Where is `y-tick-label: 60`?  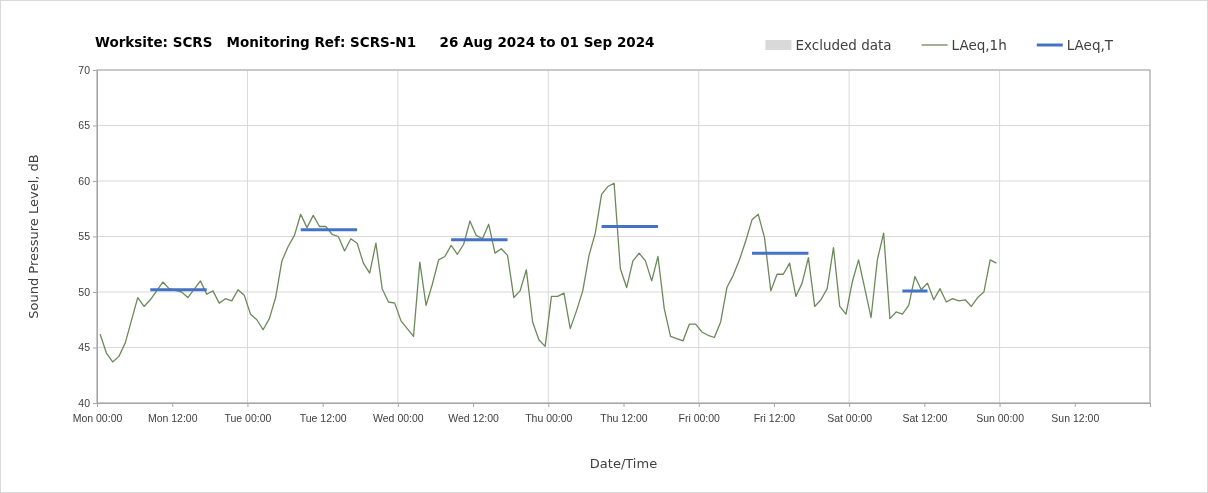 y-tick-label: 60 is located at coordinates (84, 180).